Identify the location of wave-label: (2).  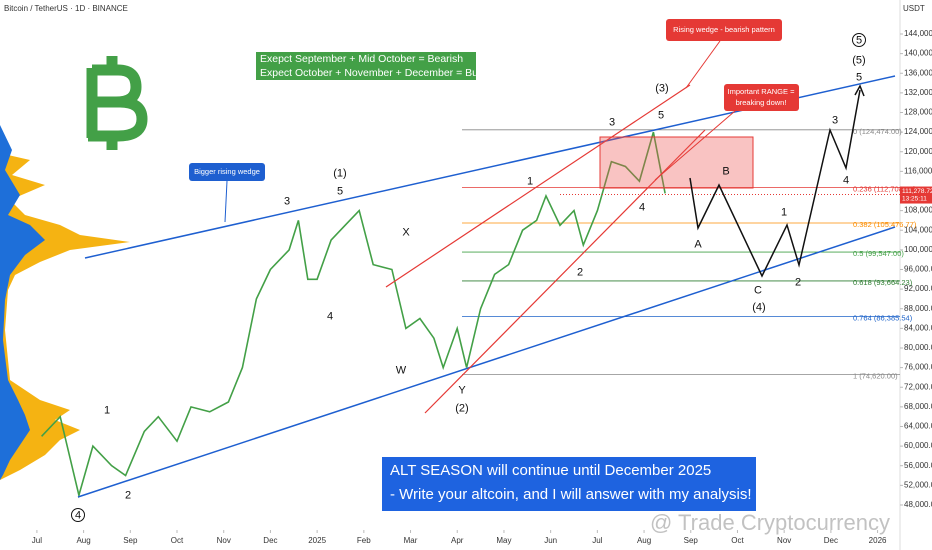
(461, 408).